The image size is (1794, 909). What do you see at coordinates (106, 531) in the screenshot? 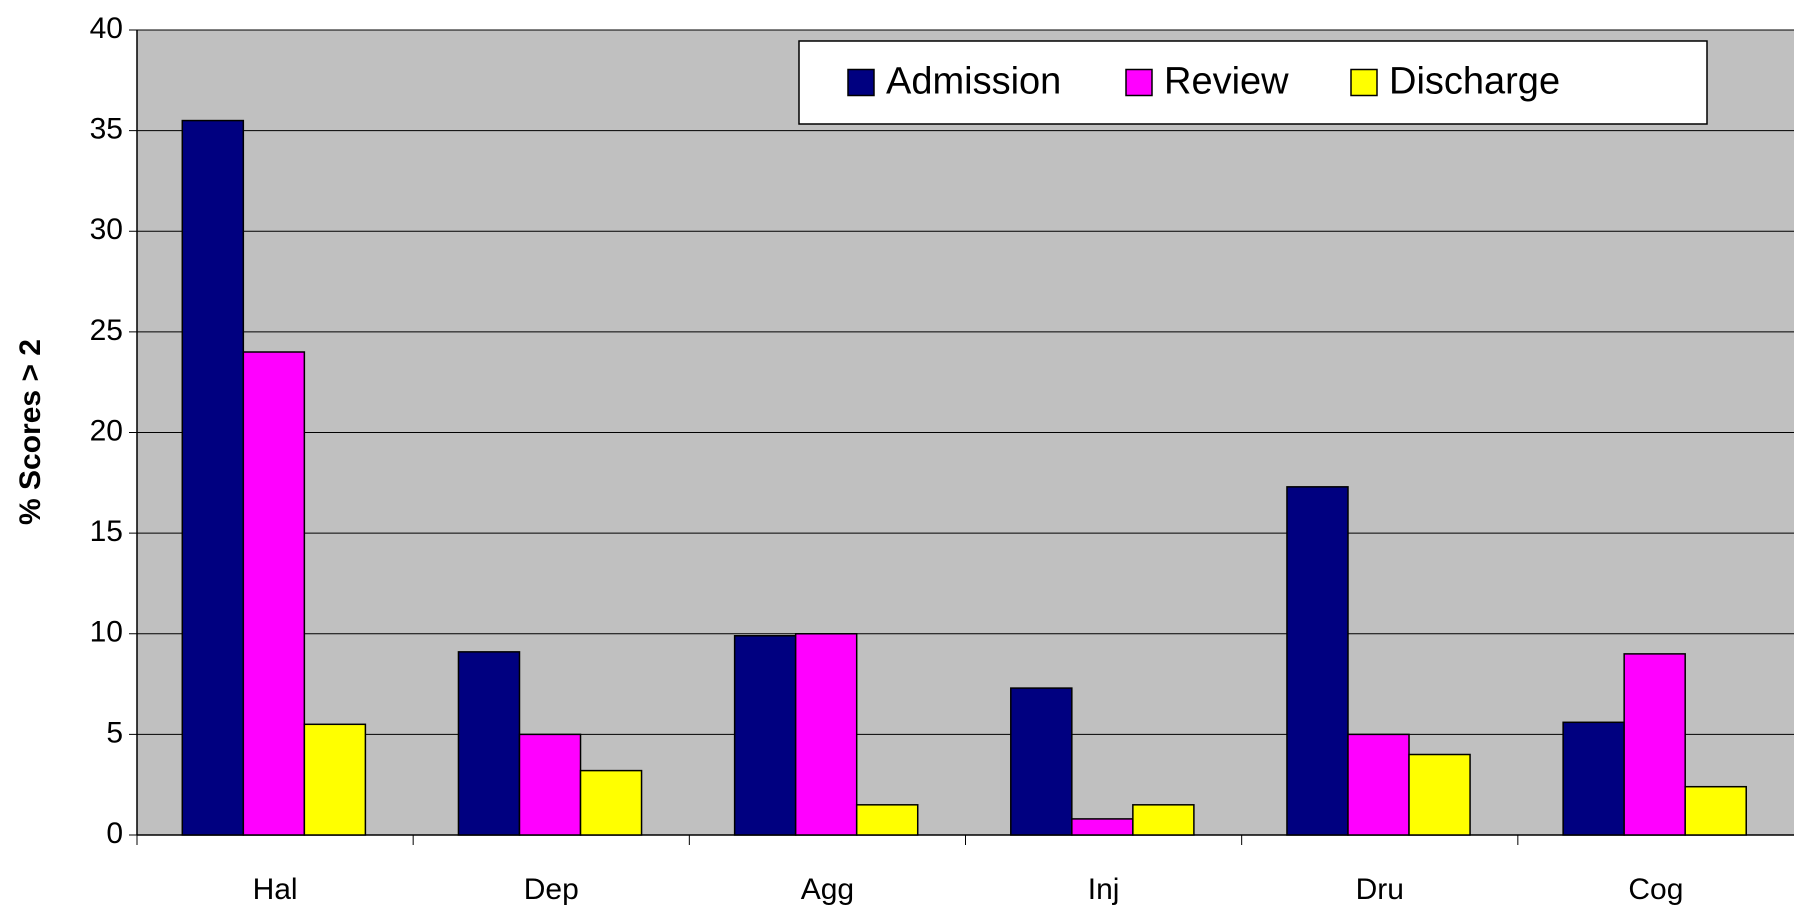
I see `y-tick-label: 15` at bounding box center [106, 531].